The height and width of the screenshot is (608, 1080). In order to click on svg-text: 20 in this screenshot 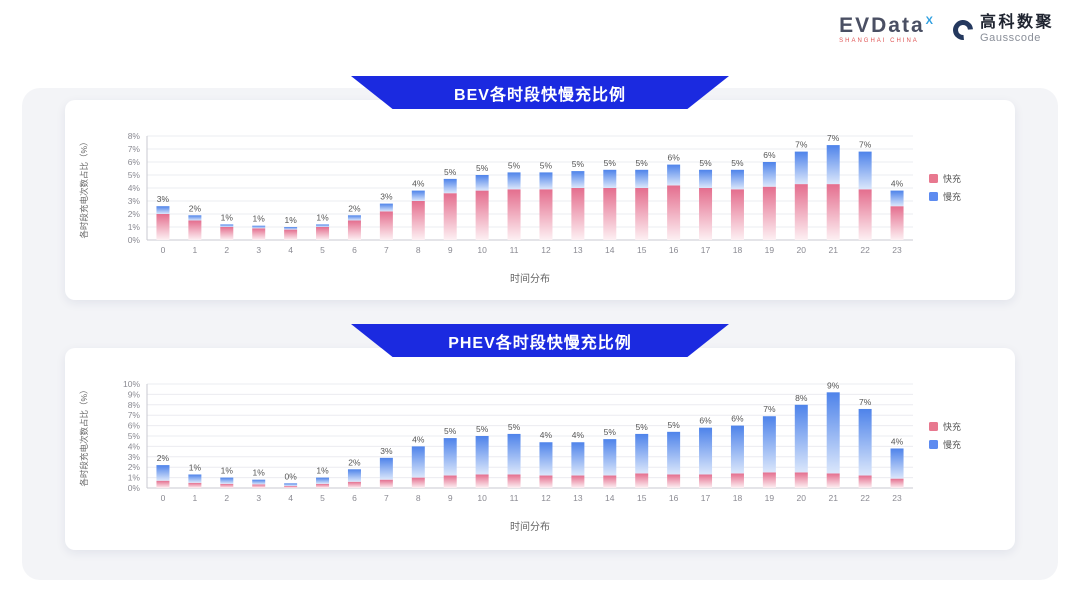, I will do `click(802, 498)`.